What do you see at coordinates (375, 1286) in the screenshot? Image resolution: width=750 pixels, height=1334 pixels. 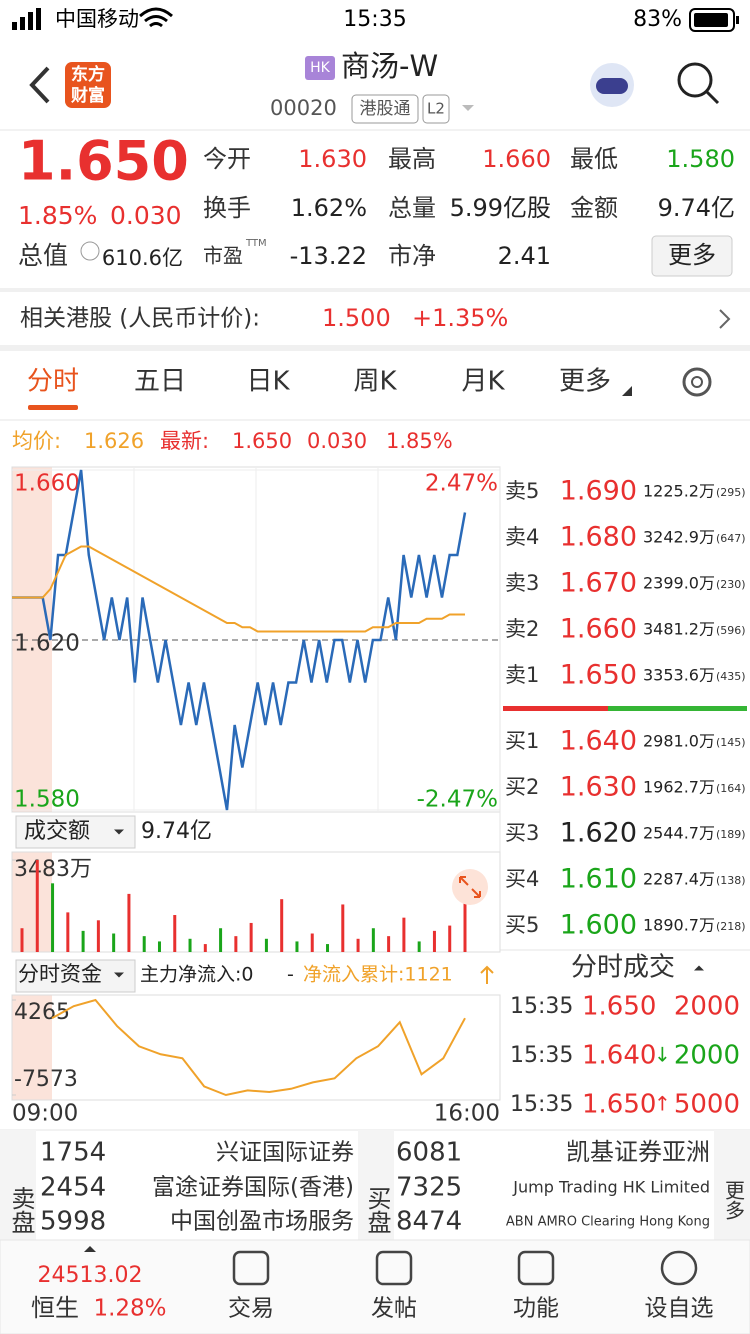 I see `bottom-nav` at bounding box center [375, 1286].